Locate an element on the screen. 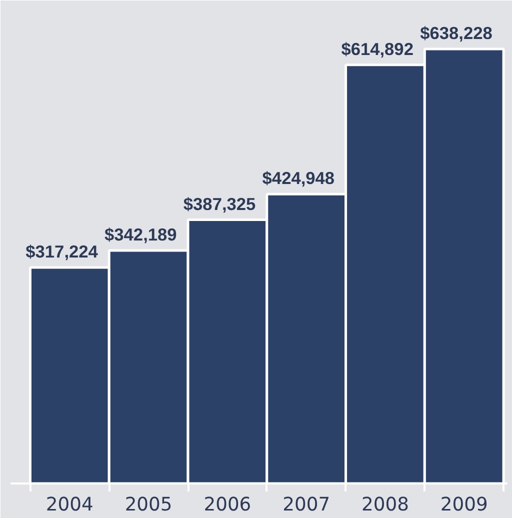 The width and height of the screenshot is (512, 518). x-tick-label: 2005 is located at coordinates (148, 505).